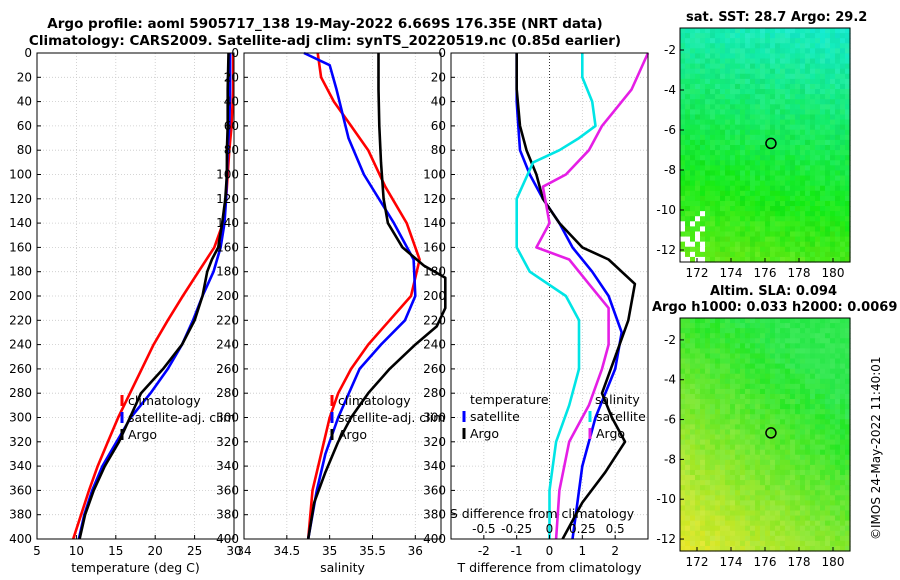 The height and width of the screenshot is (580, 900). What do you see at coordinates (235, 53) in the screenshot?
I see `salinity-ytick-label: 0` at bounding box center [235, 53].